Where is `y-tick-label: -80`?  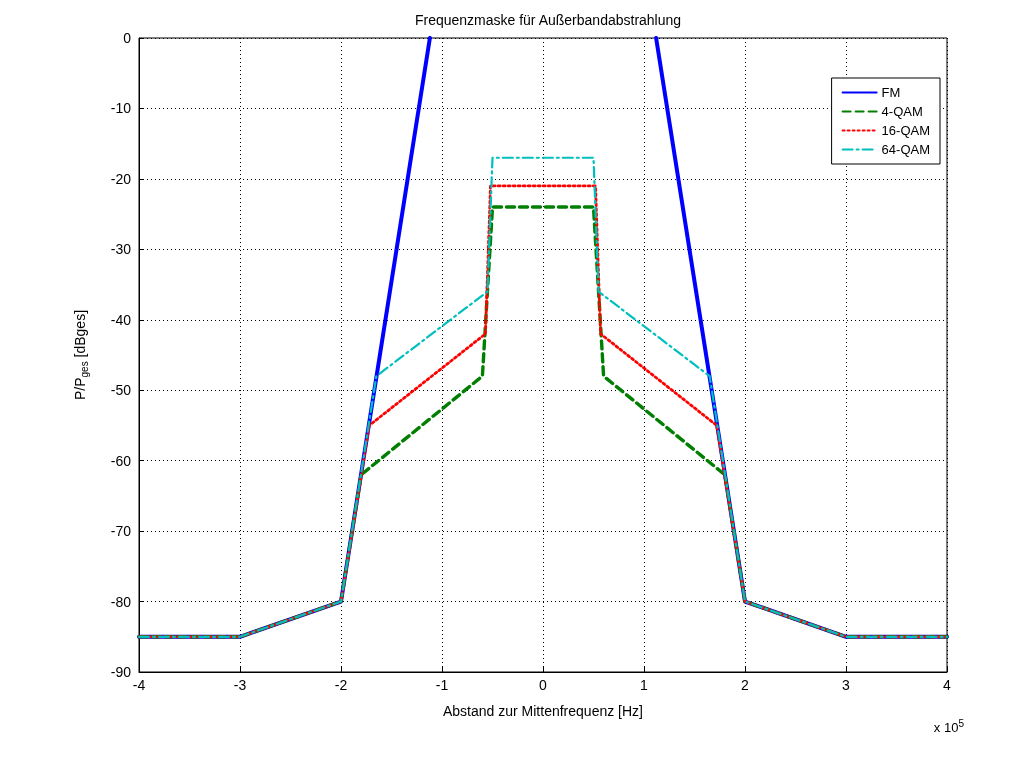
y-tick-label: -80 is located at coordinates (121, 601).